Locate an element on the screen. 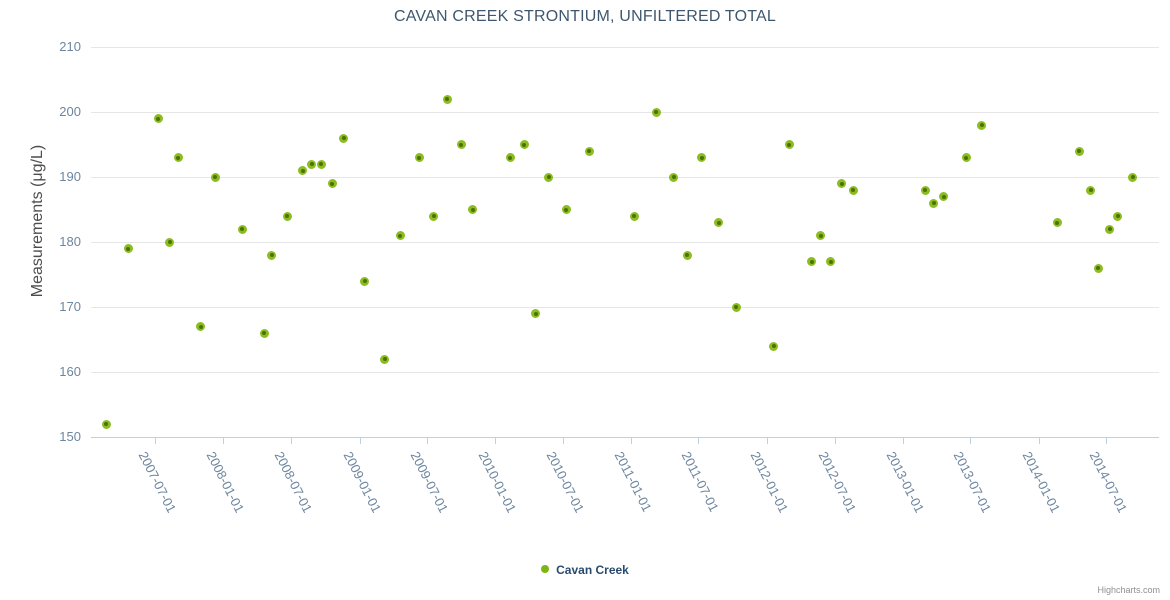 The image size is (1170, 600). y-axis-title: Measurements (μg/L) is located at coordinates (37, 221).